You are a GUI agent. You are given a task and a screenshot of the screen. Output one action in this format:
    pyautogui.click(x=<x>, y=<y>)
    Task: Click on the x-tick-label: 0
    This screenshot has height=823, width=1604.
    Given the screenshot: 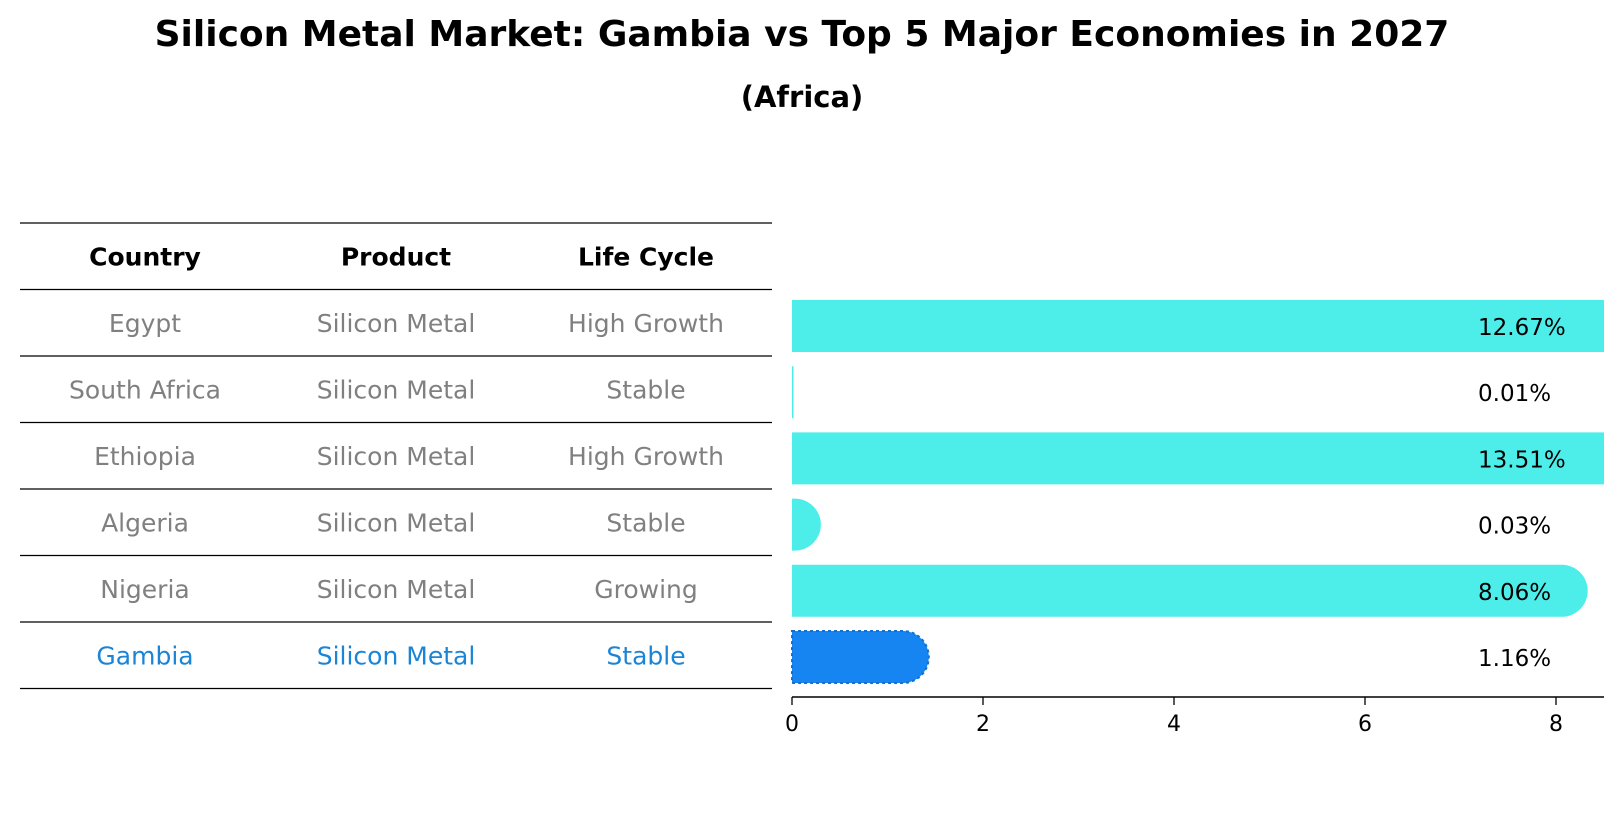 What is the action you would take?
    pyautogui.click(x=792, y=724)
    